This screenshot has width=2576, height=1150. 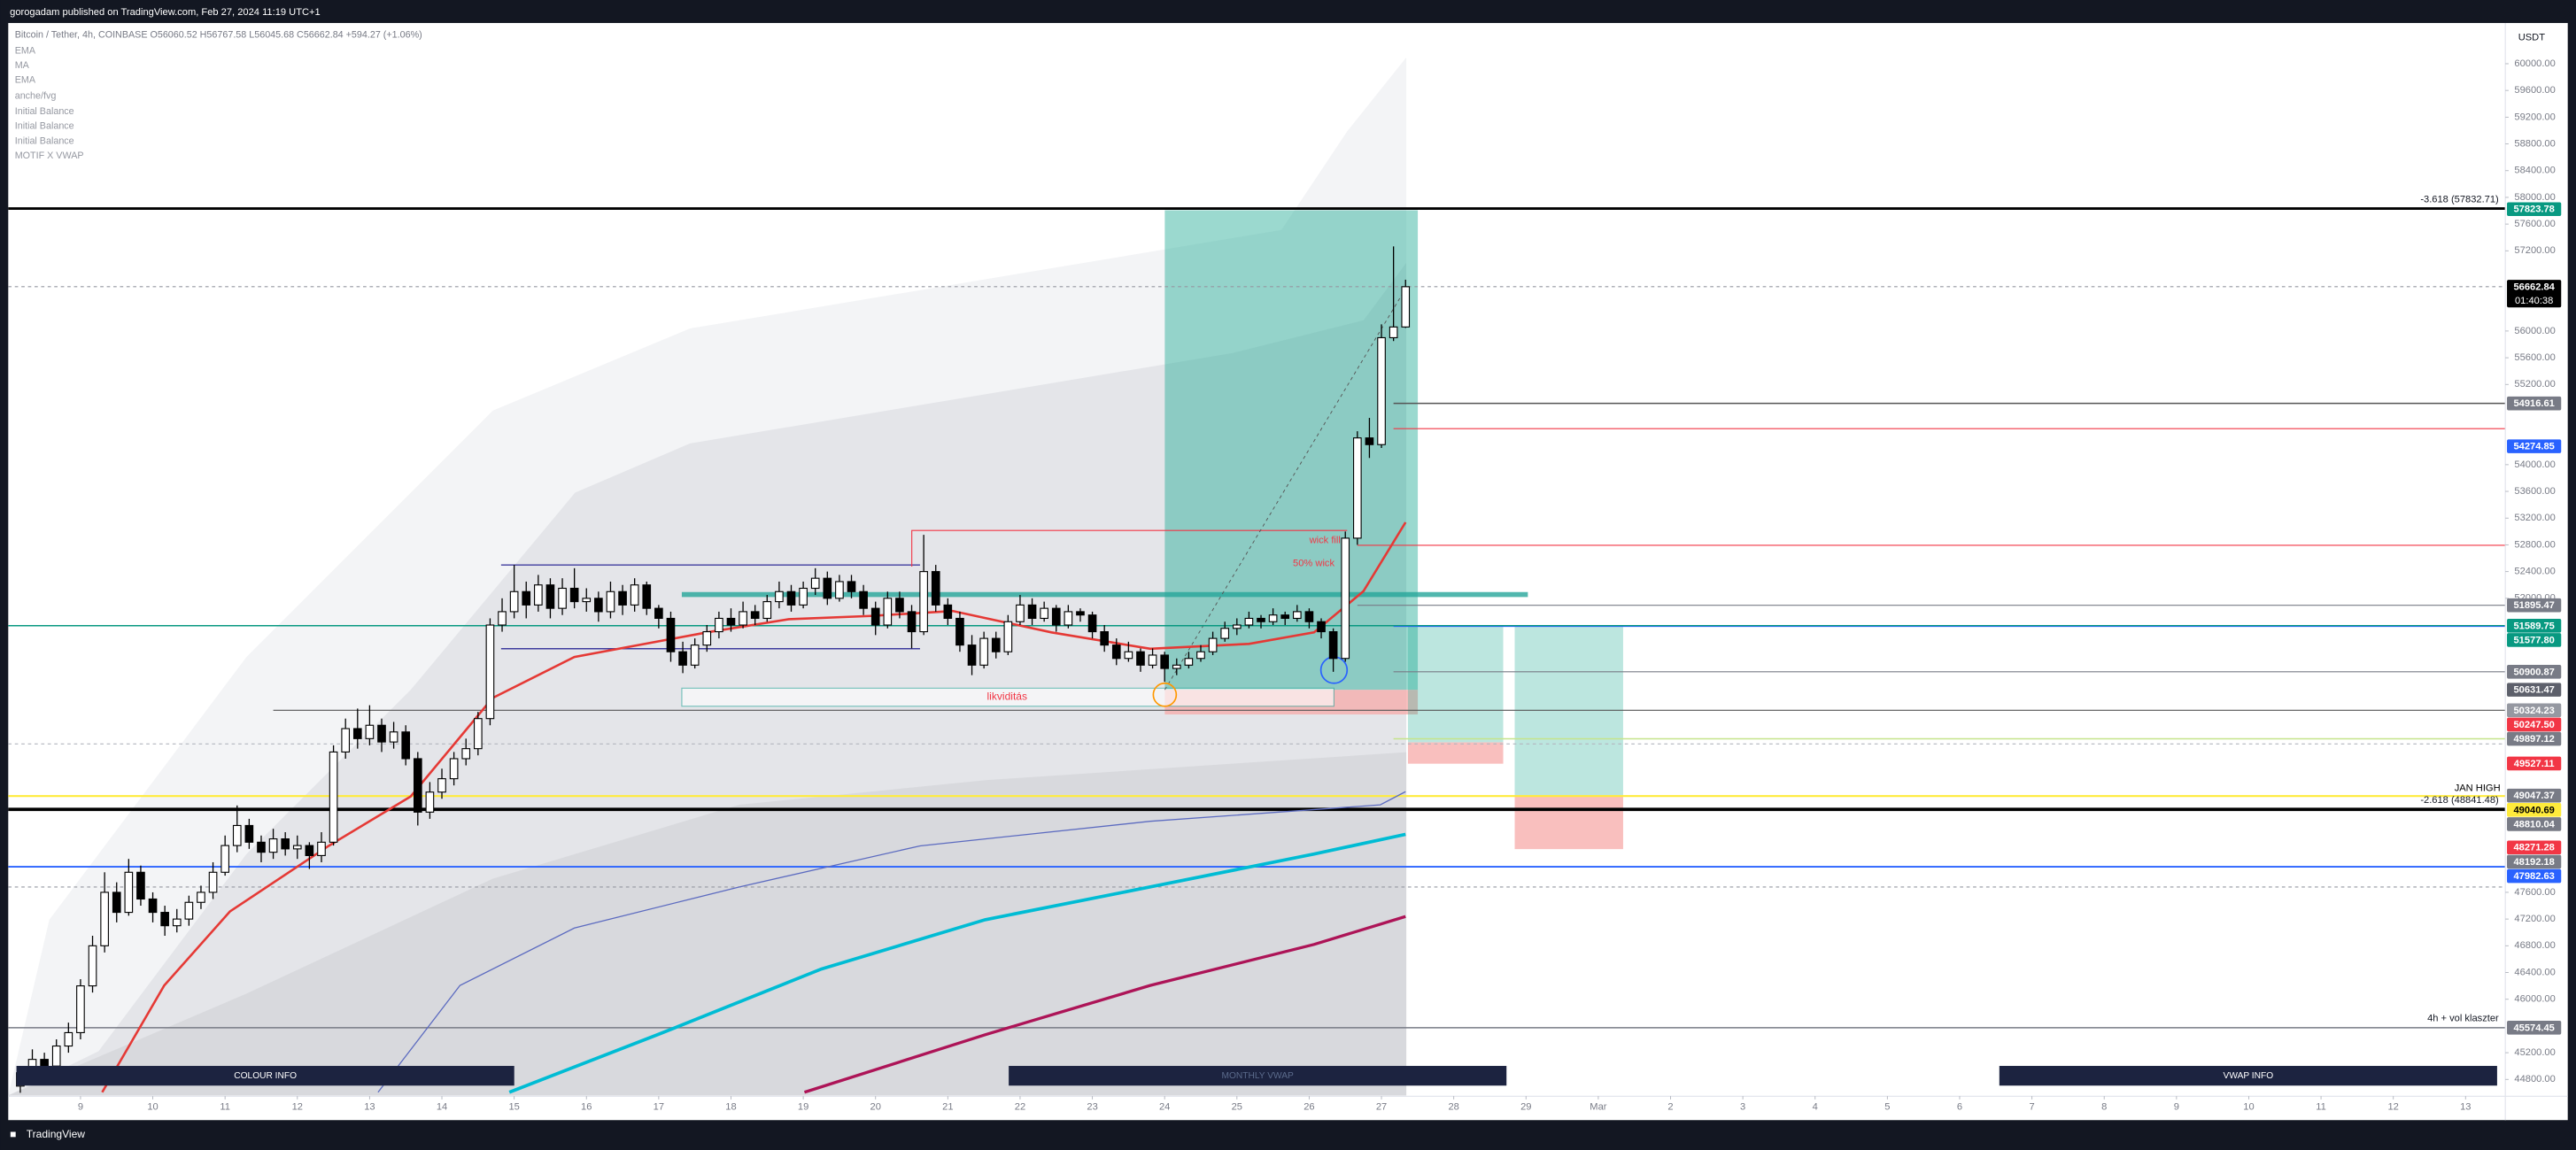 I want to click on x-tick-label: 10, so click(x=2248, y=1106).